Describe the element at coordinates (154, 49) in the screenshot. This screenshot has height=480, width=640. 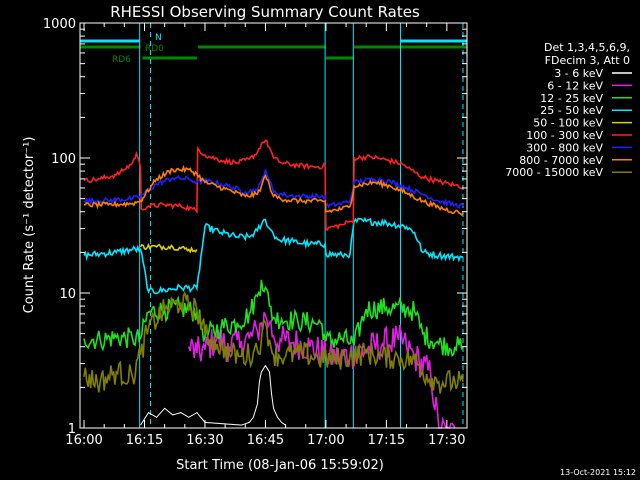
I see `flag-label-rd0: RD0` at that location.